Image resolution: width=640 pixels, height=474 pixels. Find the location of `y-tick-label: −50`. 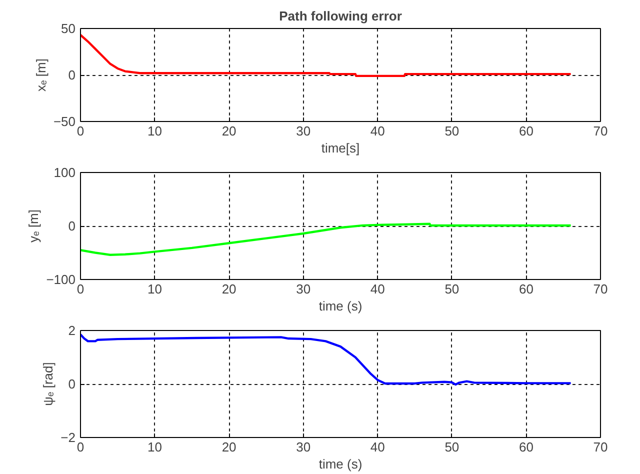

y-tick-label: −50 is located at coordinates (64, 121).